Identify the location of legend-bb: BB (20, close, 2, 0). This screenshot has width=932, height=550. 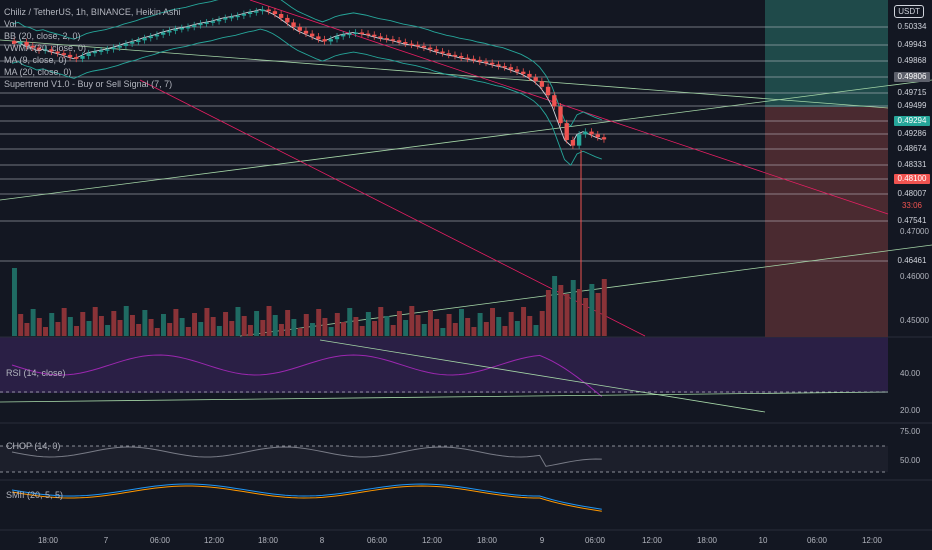
(42, 36).